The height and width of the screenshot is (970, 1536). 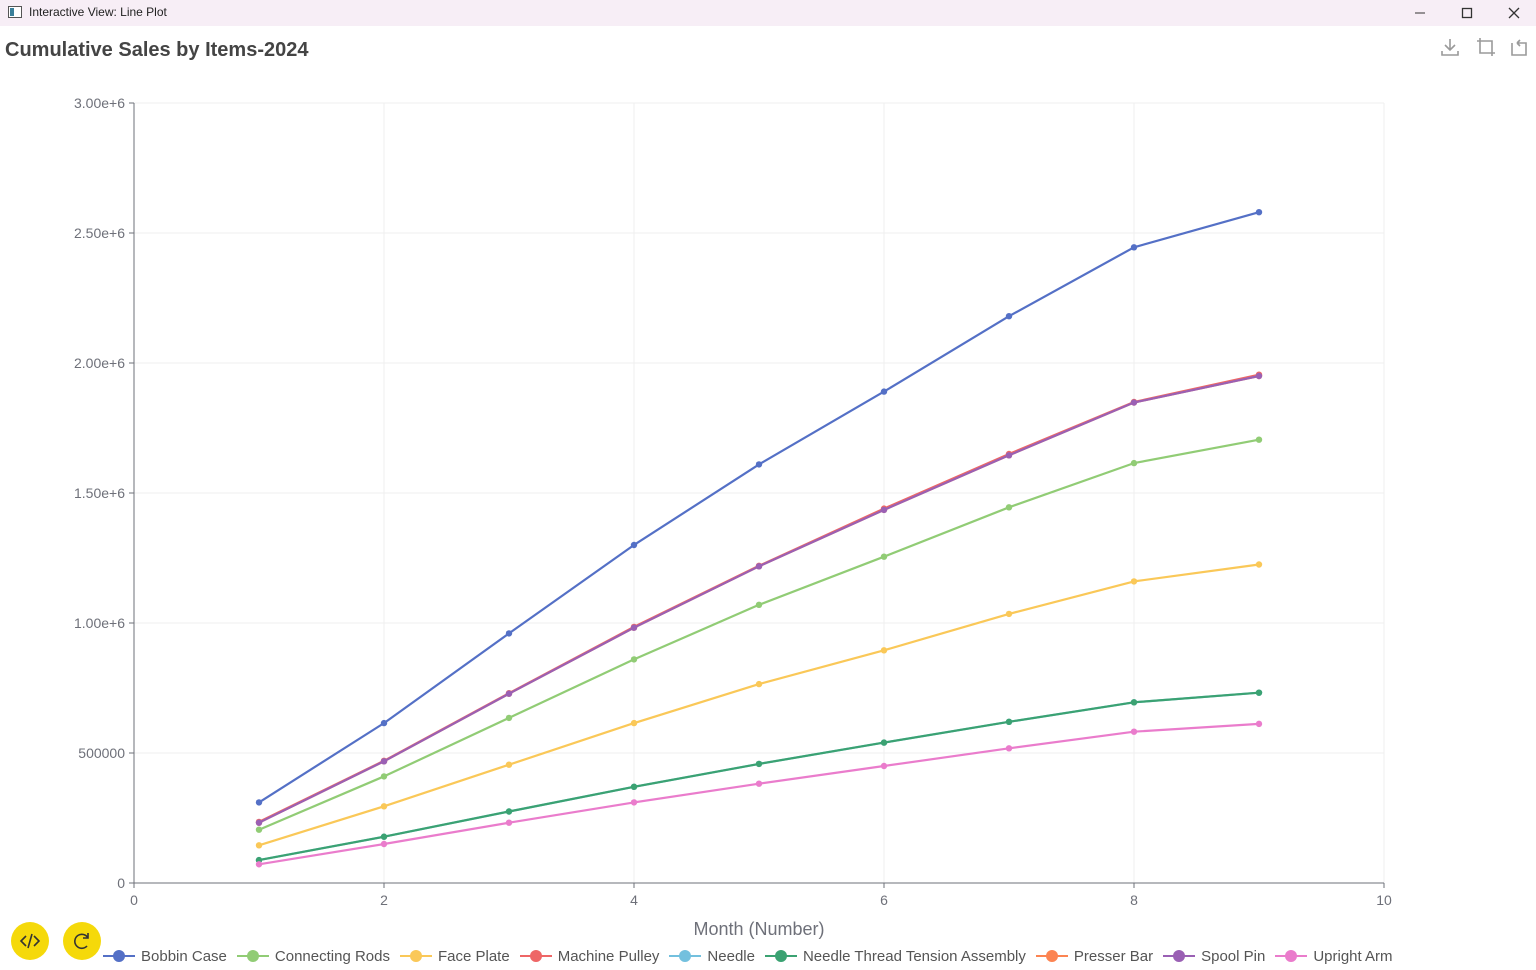 I want to click on code-button, so click(x=30, y=941).